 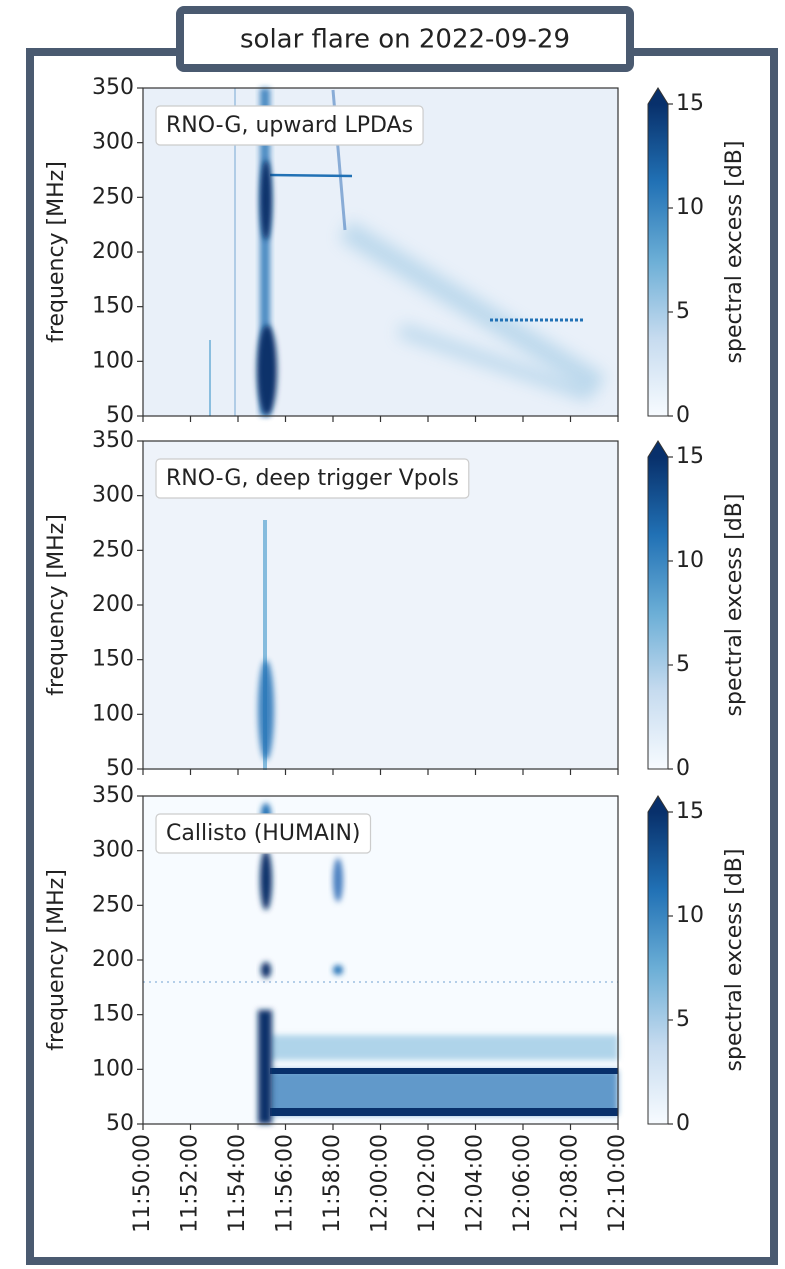 I want to click on annotation: Callisto (HUMAIN), so click(x=263, y=833).